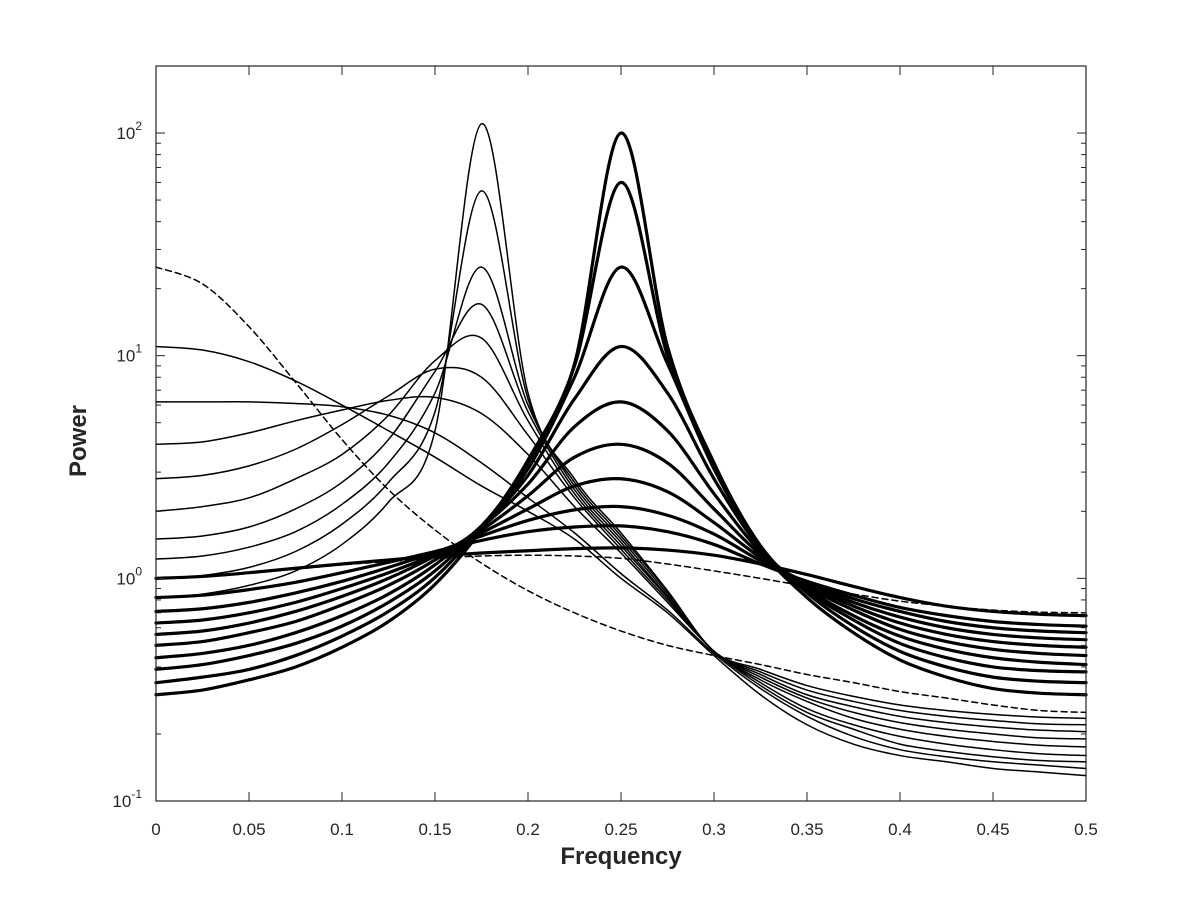  I want to click on series-line-13-thick, so click(621, 576).